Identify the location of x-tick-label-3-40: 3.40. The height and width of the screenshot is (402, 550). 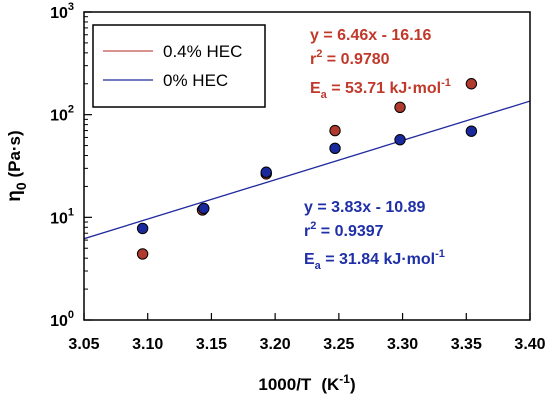
(529, 344).